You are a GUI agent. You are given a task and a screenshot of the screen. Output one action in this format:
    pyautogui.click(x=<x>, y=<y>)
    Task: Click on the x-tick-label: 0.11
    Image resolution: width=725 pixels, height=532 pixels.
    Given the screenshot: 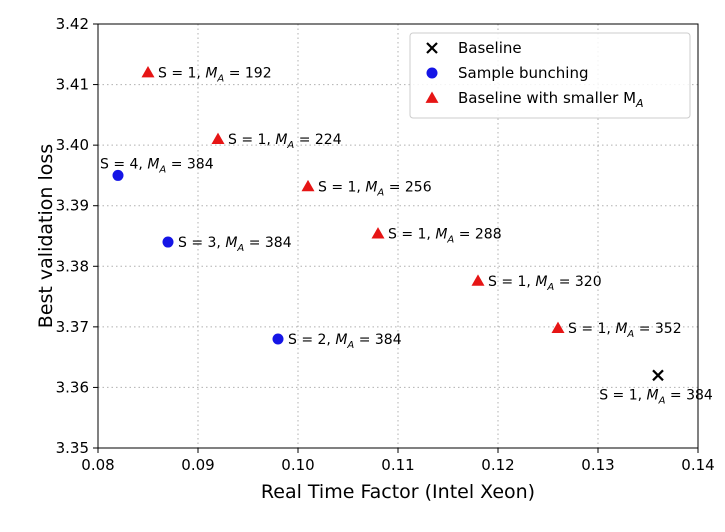 What is the action you would take?
    pyautogui.click(x=397, y=465)
    